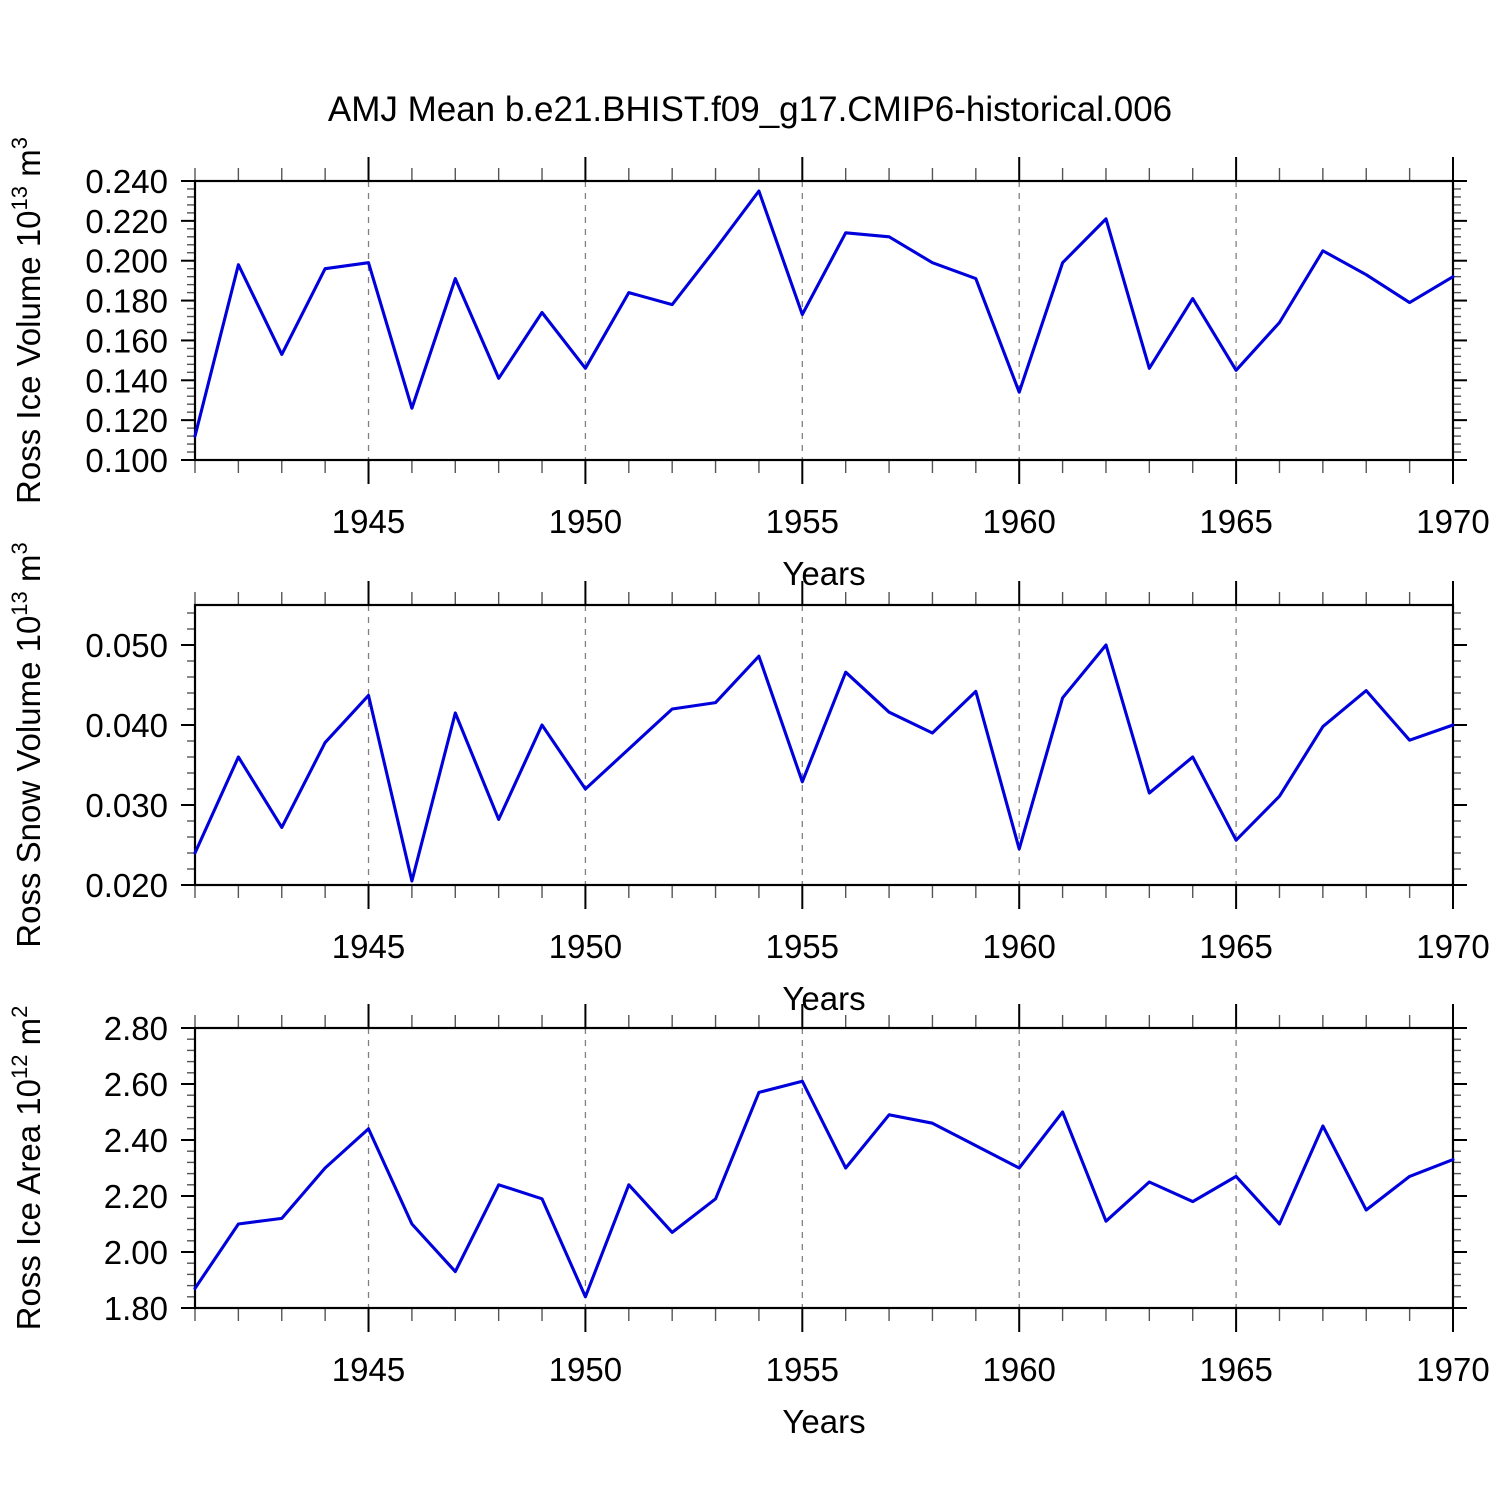  Describe the element at coordinates (136, 1252) in the screenshot. I see `y-tick-label: 2.00` at that location.